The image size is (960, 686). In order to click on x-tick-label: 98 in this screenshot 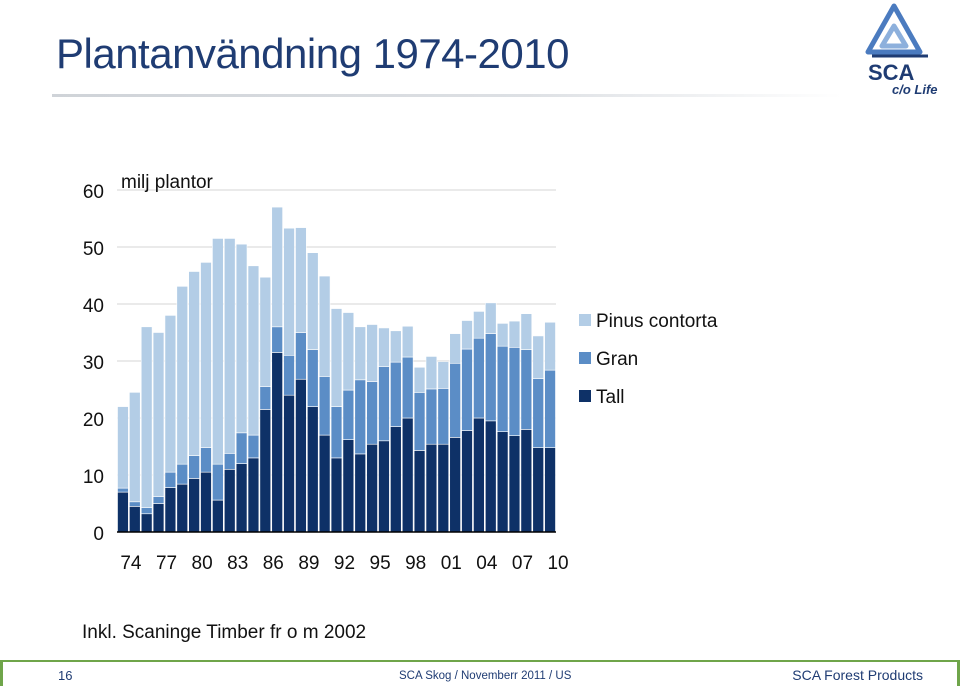, I will do `click(415, 563)`.